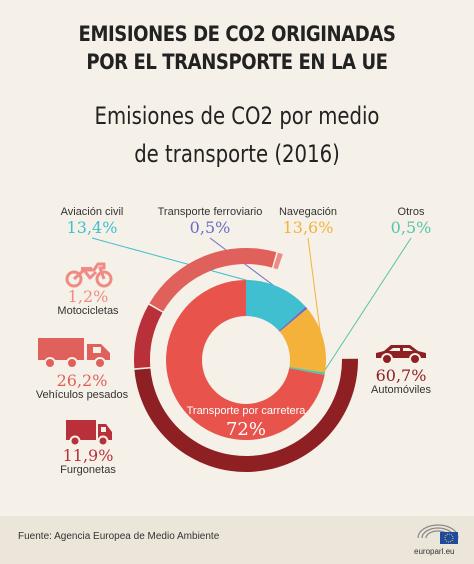 This screenshot has width=474, height=564. I want to click on chart-title-line1: Emisiones de CO2 por medio, so click(237, 116).